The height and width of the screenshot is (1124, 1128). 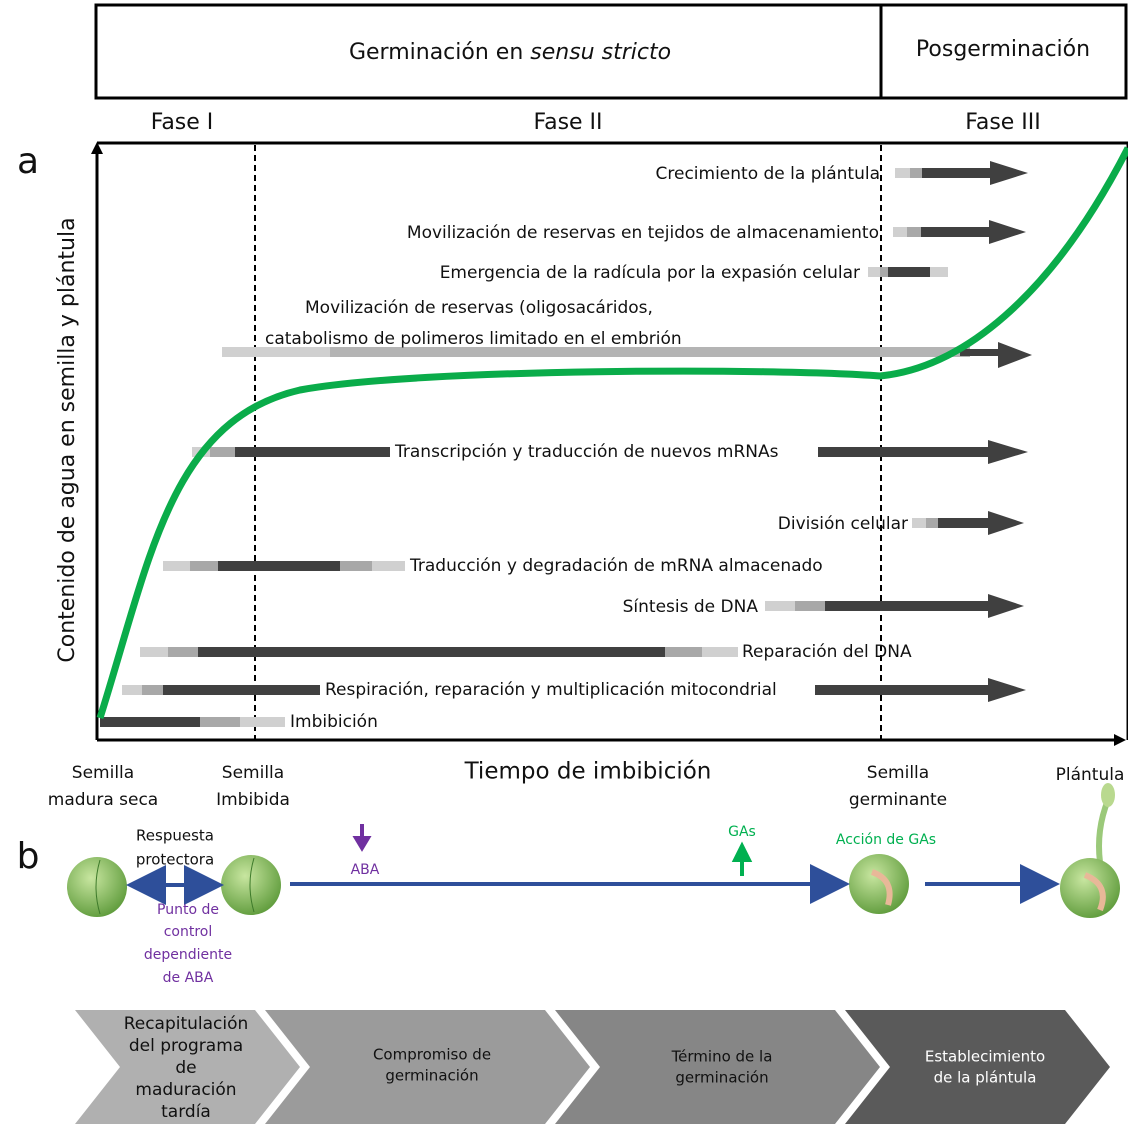 I want to click on annotation: control, so click(x=188, y=932).